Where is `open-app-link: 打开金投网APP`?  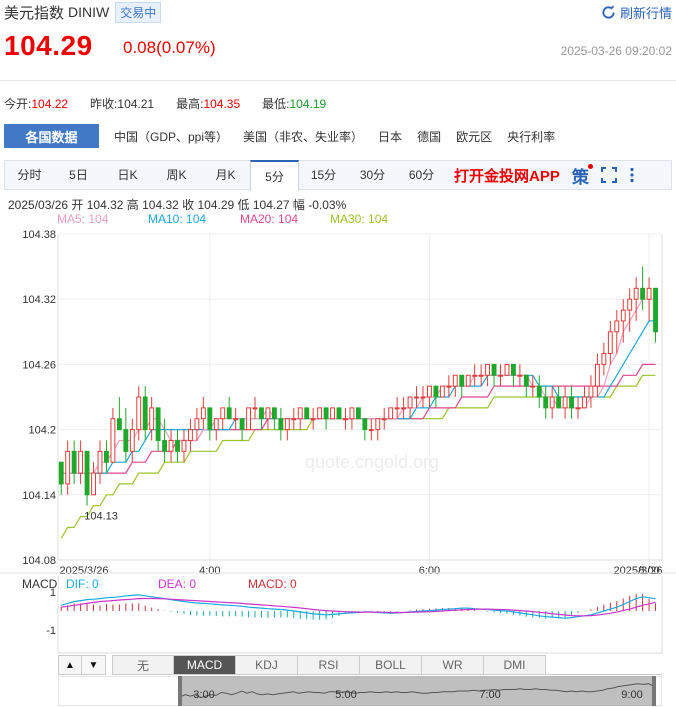 open-app-link: 打开金投网APP is located at coordinates (507, 176).